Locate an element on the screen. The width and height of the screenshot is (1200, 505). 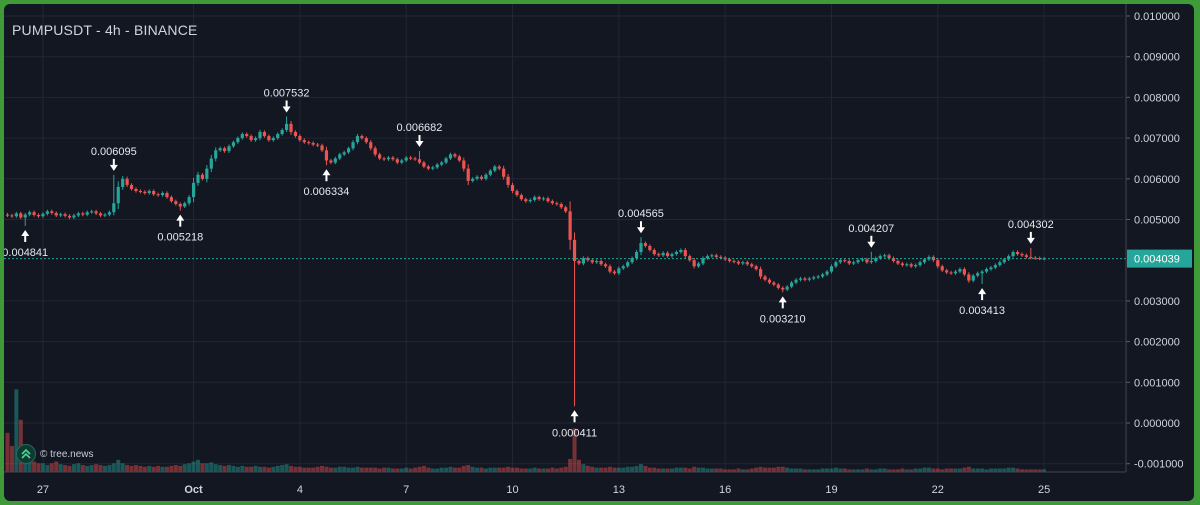
y-tick-label: 0.000000 is located at coordinates (1157, 424).